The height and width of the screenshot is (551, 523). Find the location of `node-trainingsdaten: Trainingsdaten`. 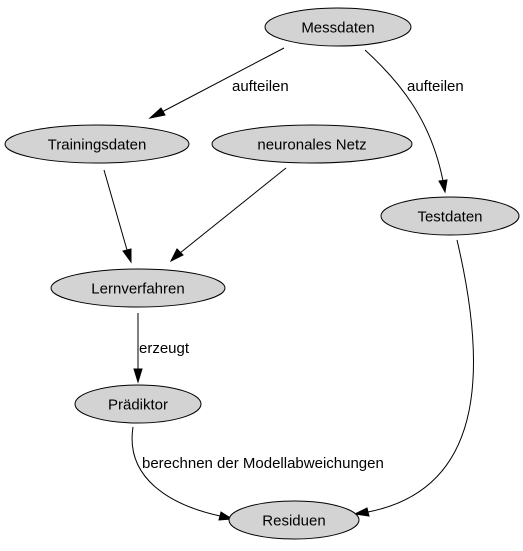

node-trainingsdaten: Trainingsdaten is located at coordinates (97, 144).